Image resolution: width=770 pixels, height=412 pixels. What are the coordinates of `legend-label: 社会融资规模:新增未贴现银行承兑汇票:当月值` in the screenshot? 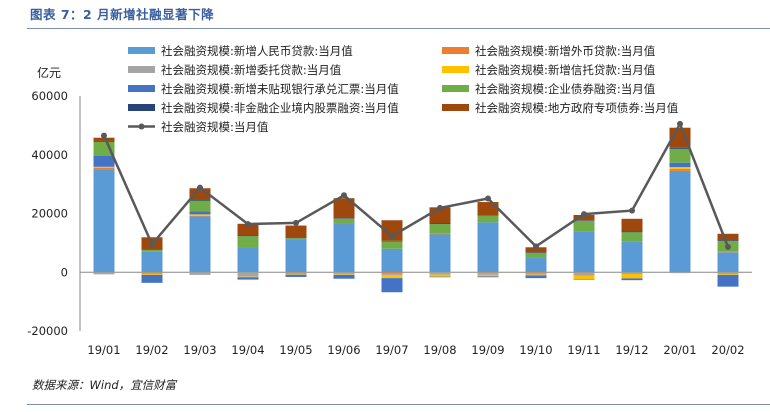 It's located at (280, 89).